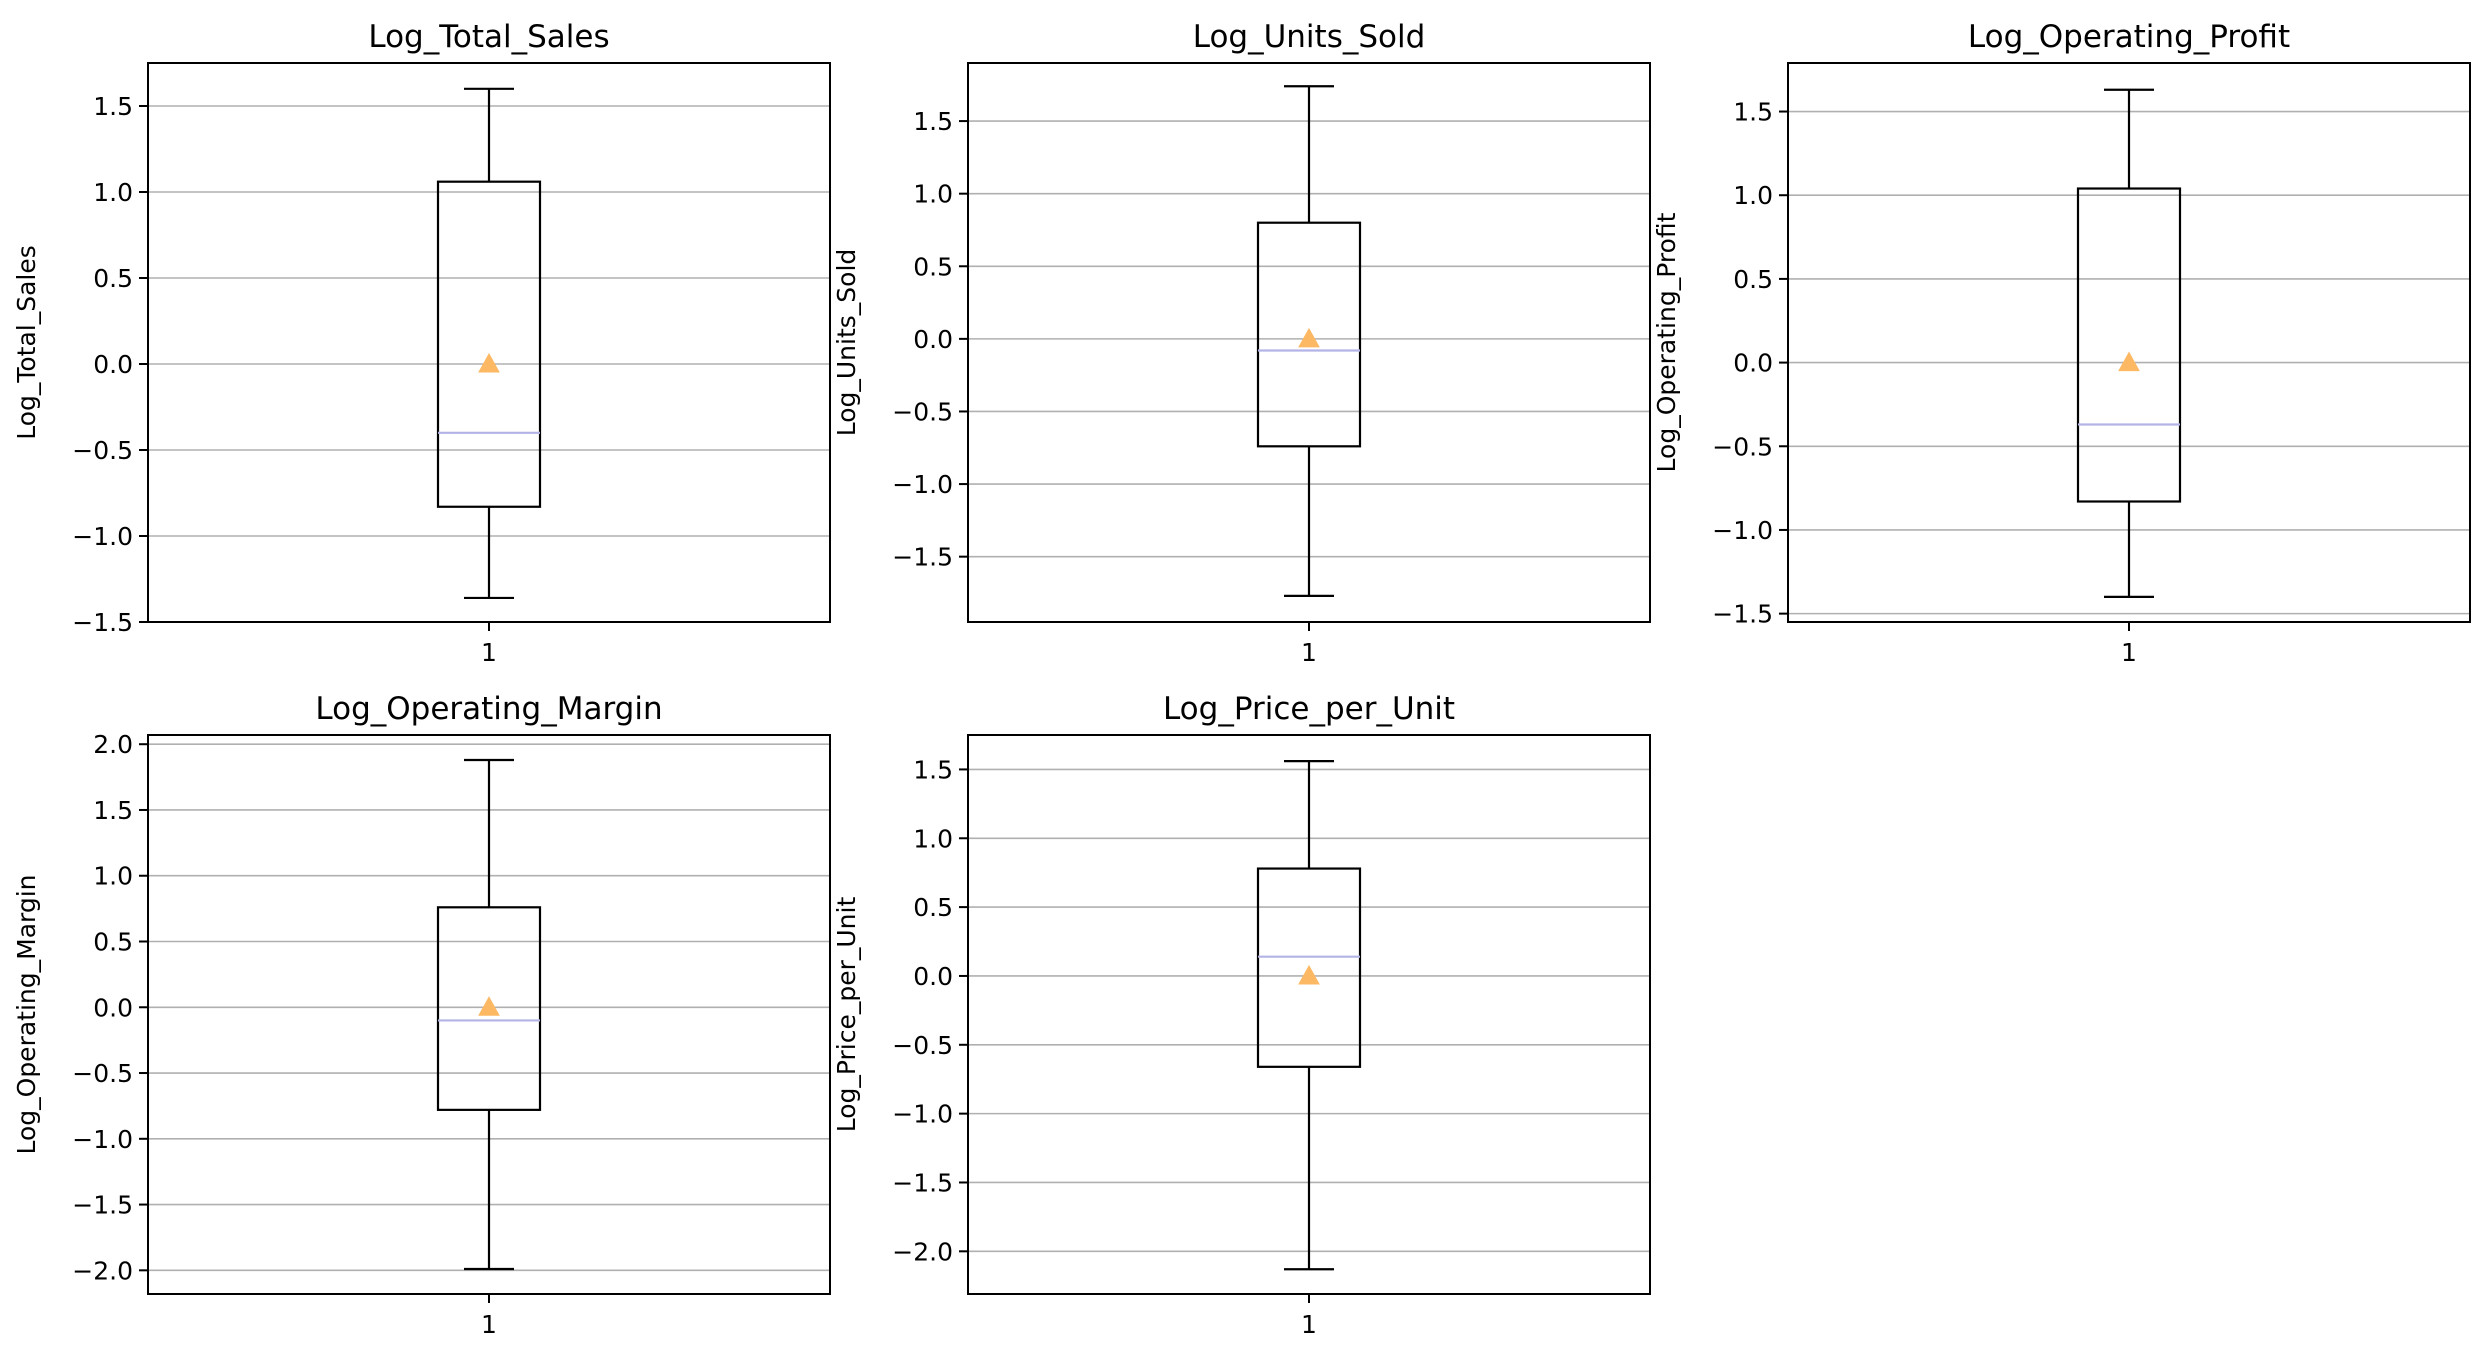 This screenshot has width=2491, height=1367. What do you see at coordinates (488, 709) in the screenshot?
I see `subplot-title: Log_Operating_Margin` at bounding box center [488, 709].